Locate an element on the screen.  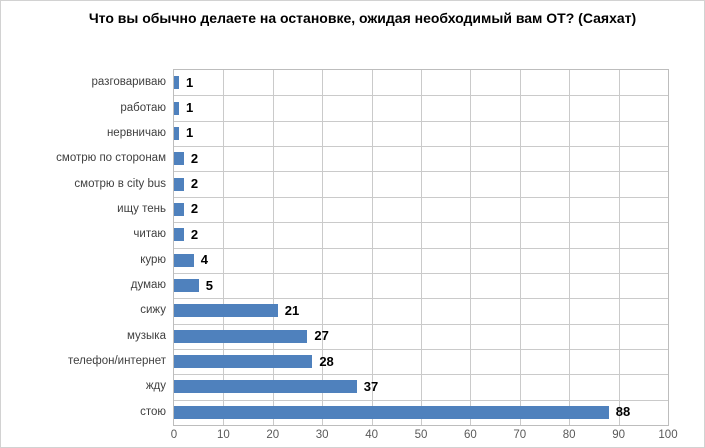
data-label: 5 is located at coordinates (209, 285).